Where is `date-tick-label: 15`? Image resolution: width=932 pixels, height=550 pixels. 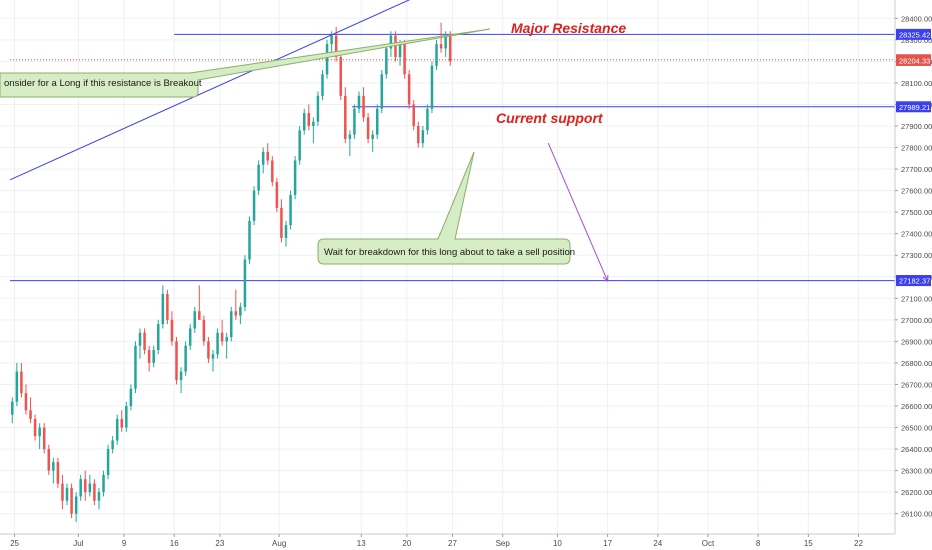 date-tick-label: 15 is located at coordinates (808, 543).